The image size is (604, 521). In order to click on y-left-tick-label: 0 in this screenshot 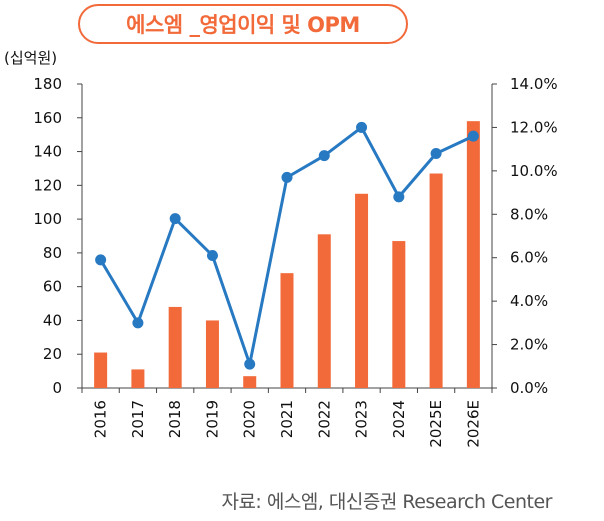, I will do `click(57, 388)`.